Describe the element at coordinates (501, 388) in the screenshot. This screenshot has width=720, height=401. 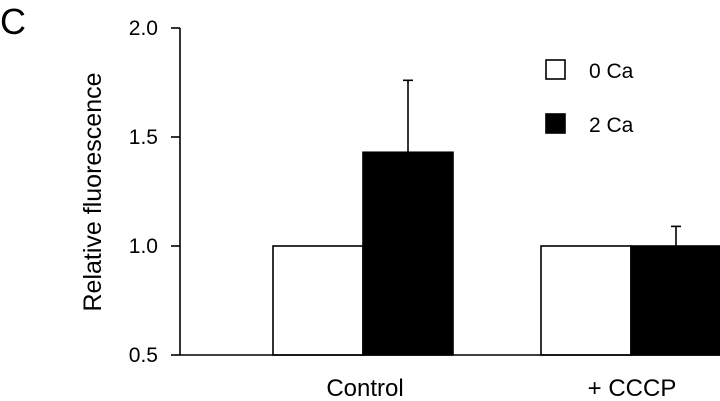
I see `category-labels: Control + CCCP` at that location.